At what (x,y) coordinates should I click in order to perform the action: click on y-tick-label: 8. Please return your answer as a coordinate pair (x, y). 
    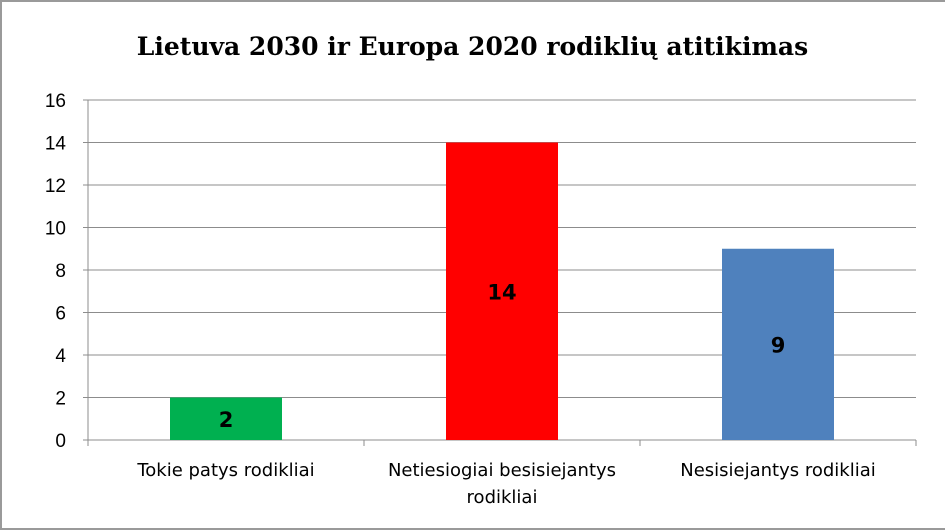
    Looking at the image, I should click on (60, 271).